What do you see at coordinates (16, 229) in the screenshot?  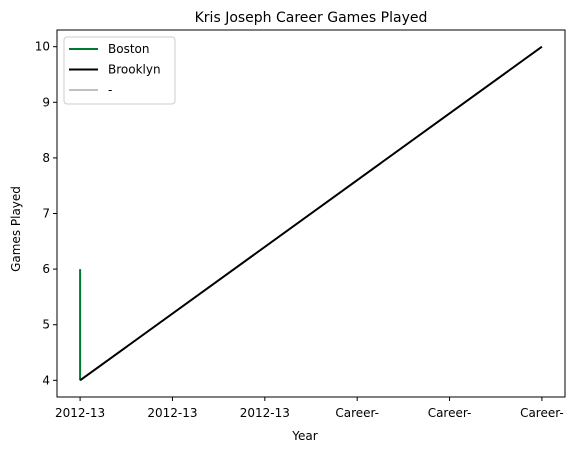 I see `y-axis-label: Games Played` at bounding box center [16, 229].